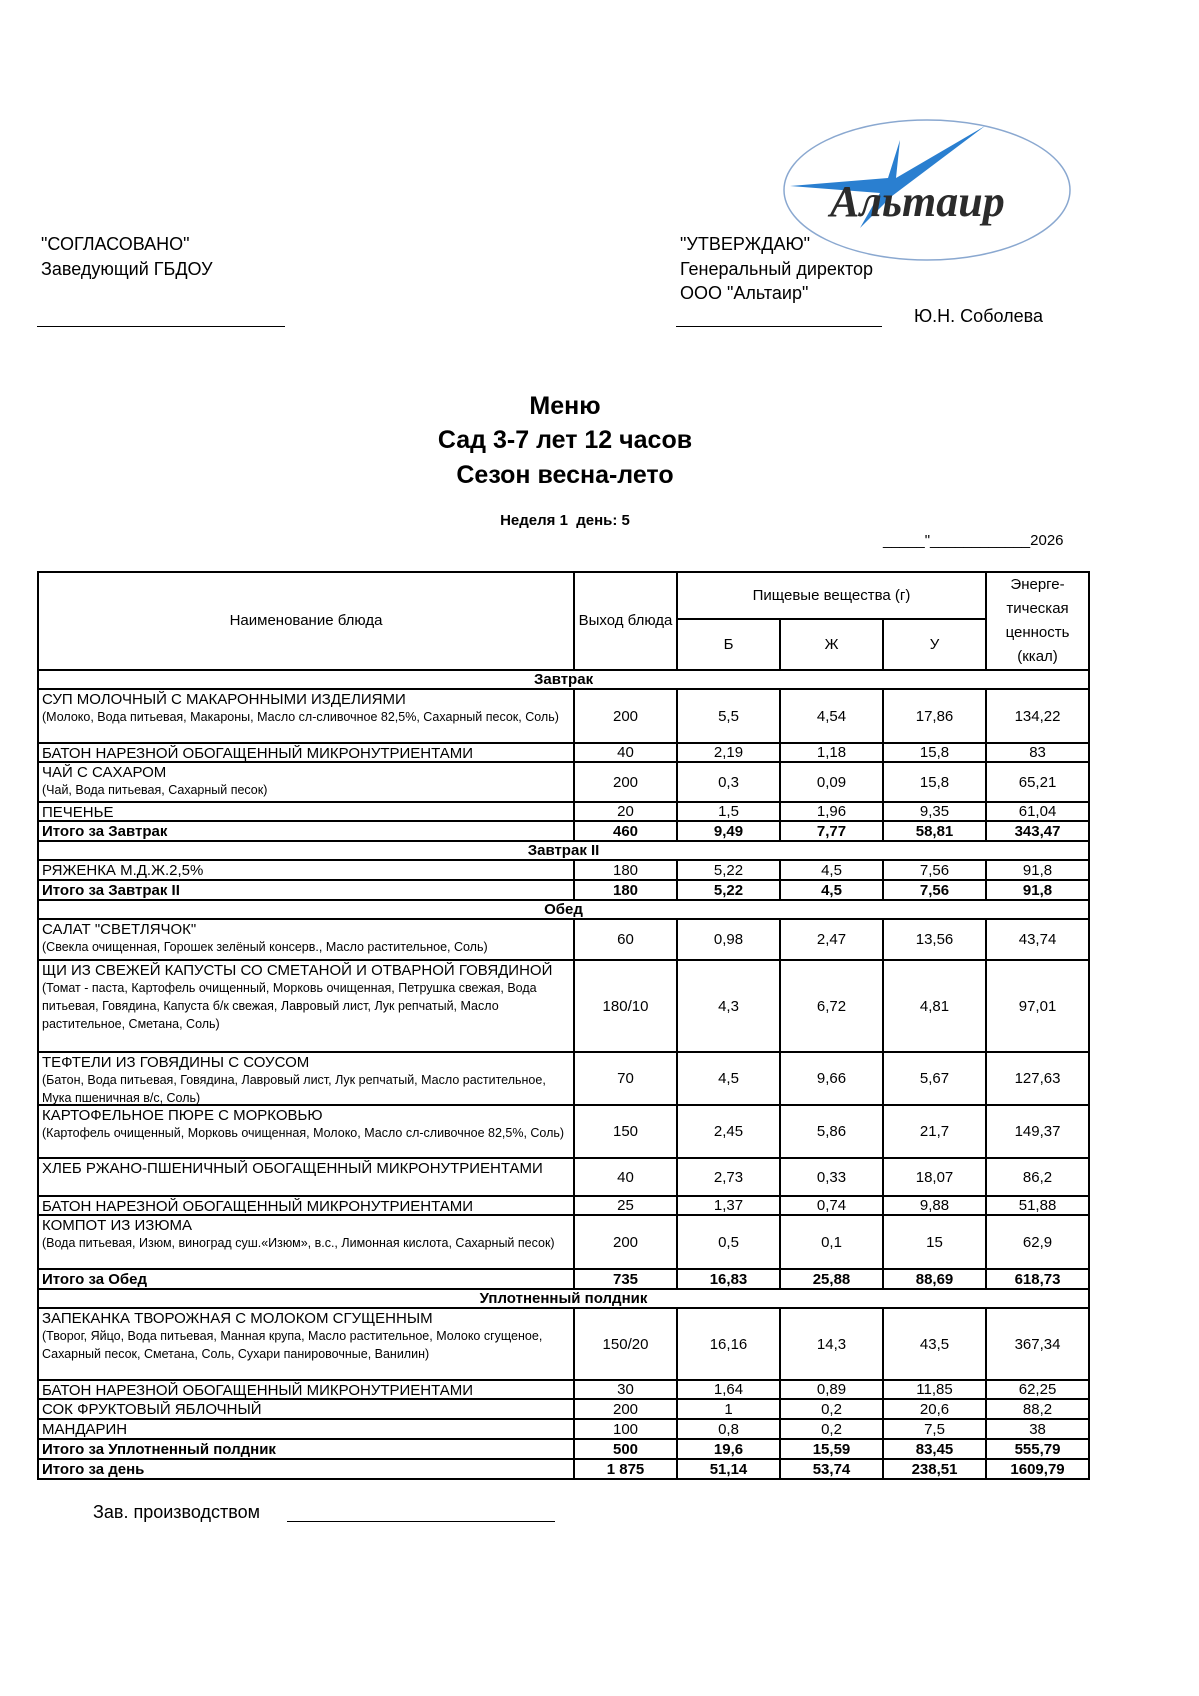 The image size is (1199, 1696). Describe the element at coordinates (916, 201) in the screenshot. I see `svg-text: Альтаир` at that location.